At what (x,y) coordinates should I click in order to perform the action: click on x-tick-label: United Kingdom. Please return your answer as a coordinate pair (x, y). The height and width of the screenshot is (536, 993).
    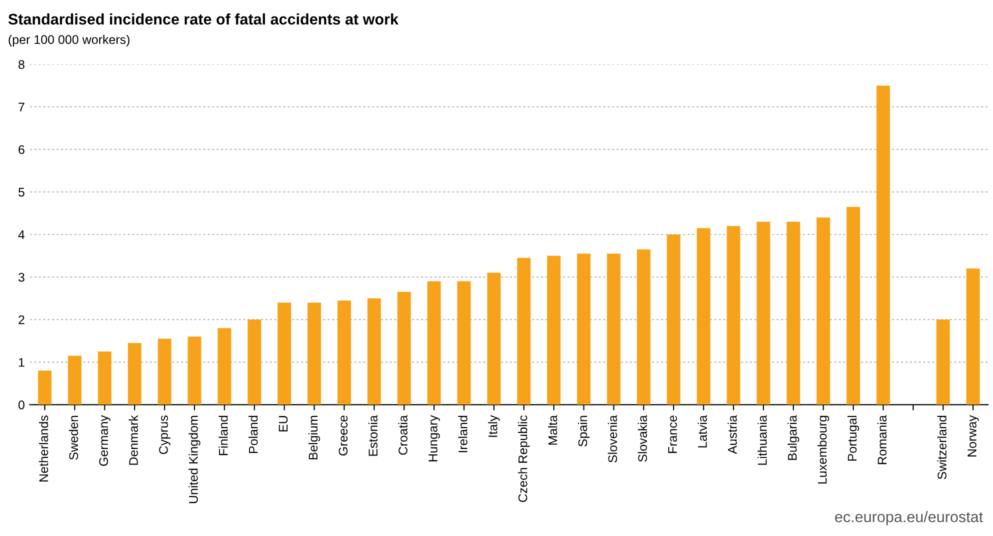
    Looking at the image, I should click on (194, 460).